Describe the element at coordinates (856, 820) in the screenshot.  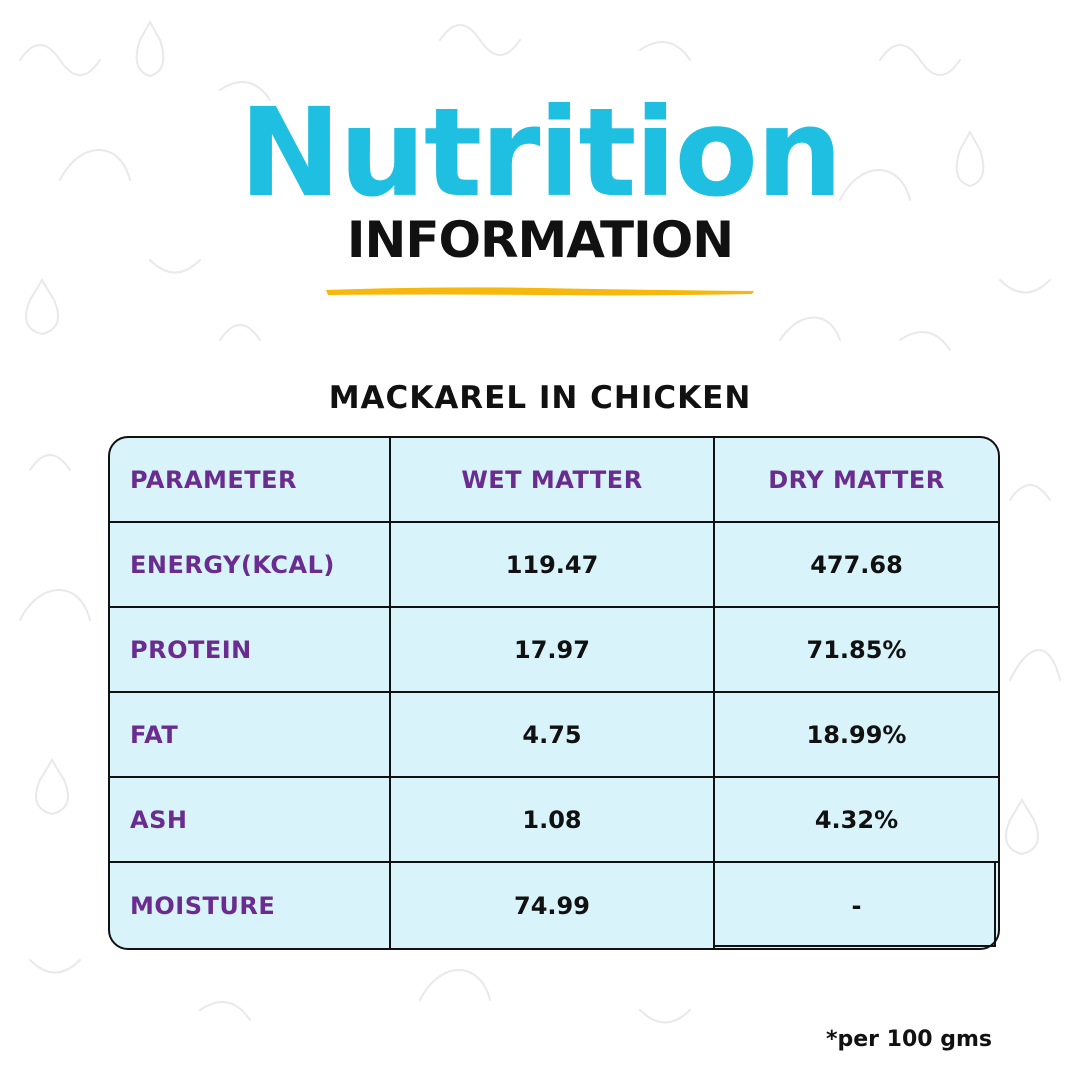
I see `dry-matter-cell: 4.32%` at that location.